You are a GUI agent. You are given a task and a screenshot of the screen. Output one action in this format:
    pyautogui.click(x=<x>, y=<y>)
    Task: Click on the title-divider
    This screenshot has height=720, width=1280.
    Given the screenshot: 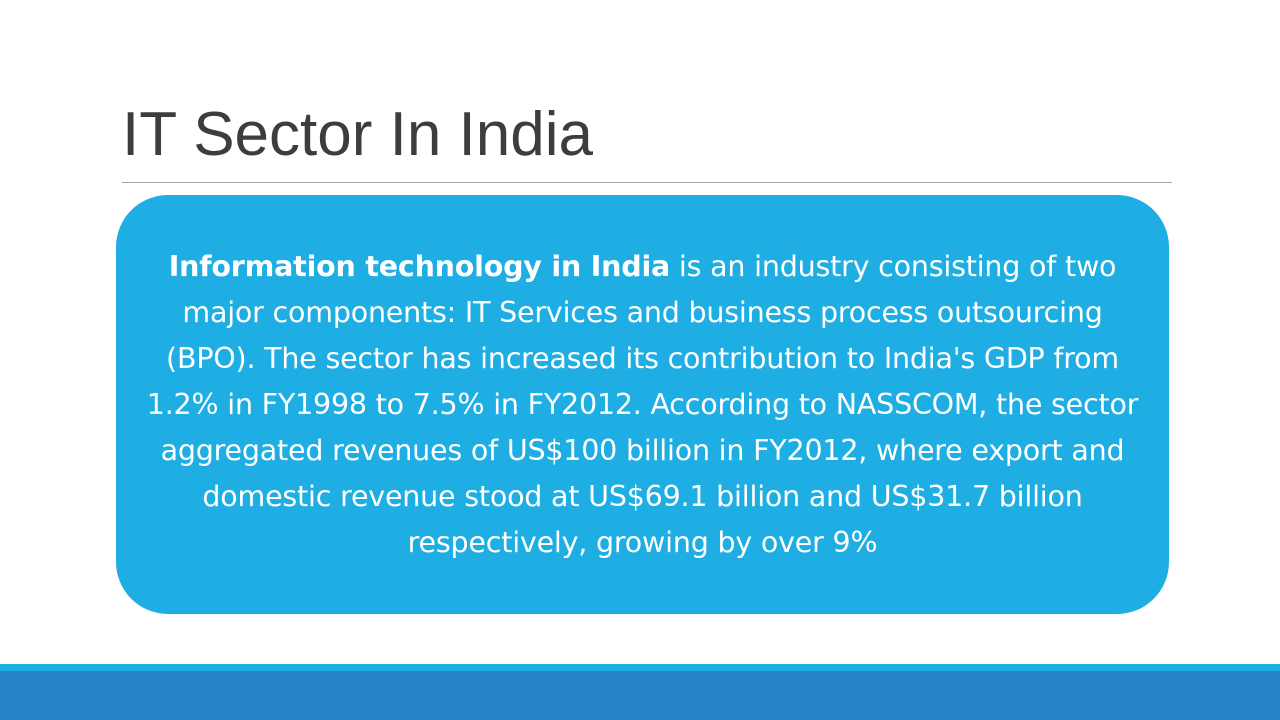 What is the action you would take?
    pyautogui.click(x=647, y=182)
    